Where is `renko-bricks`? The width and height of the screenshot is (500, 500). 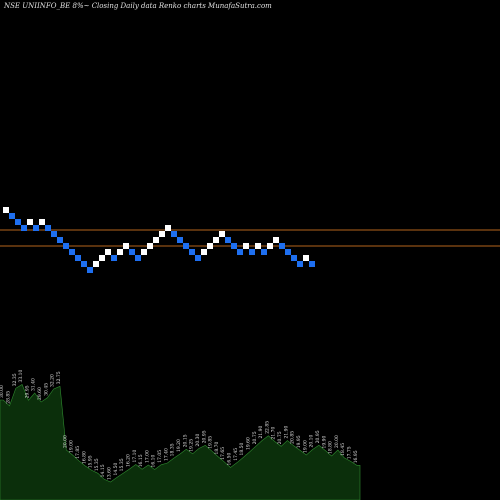 renko-bricks is located at coordinates (159, 240).